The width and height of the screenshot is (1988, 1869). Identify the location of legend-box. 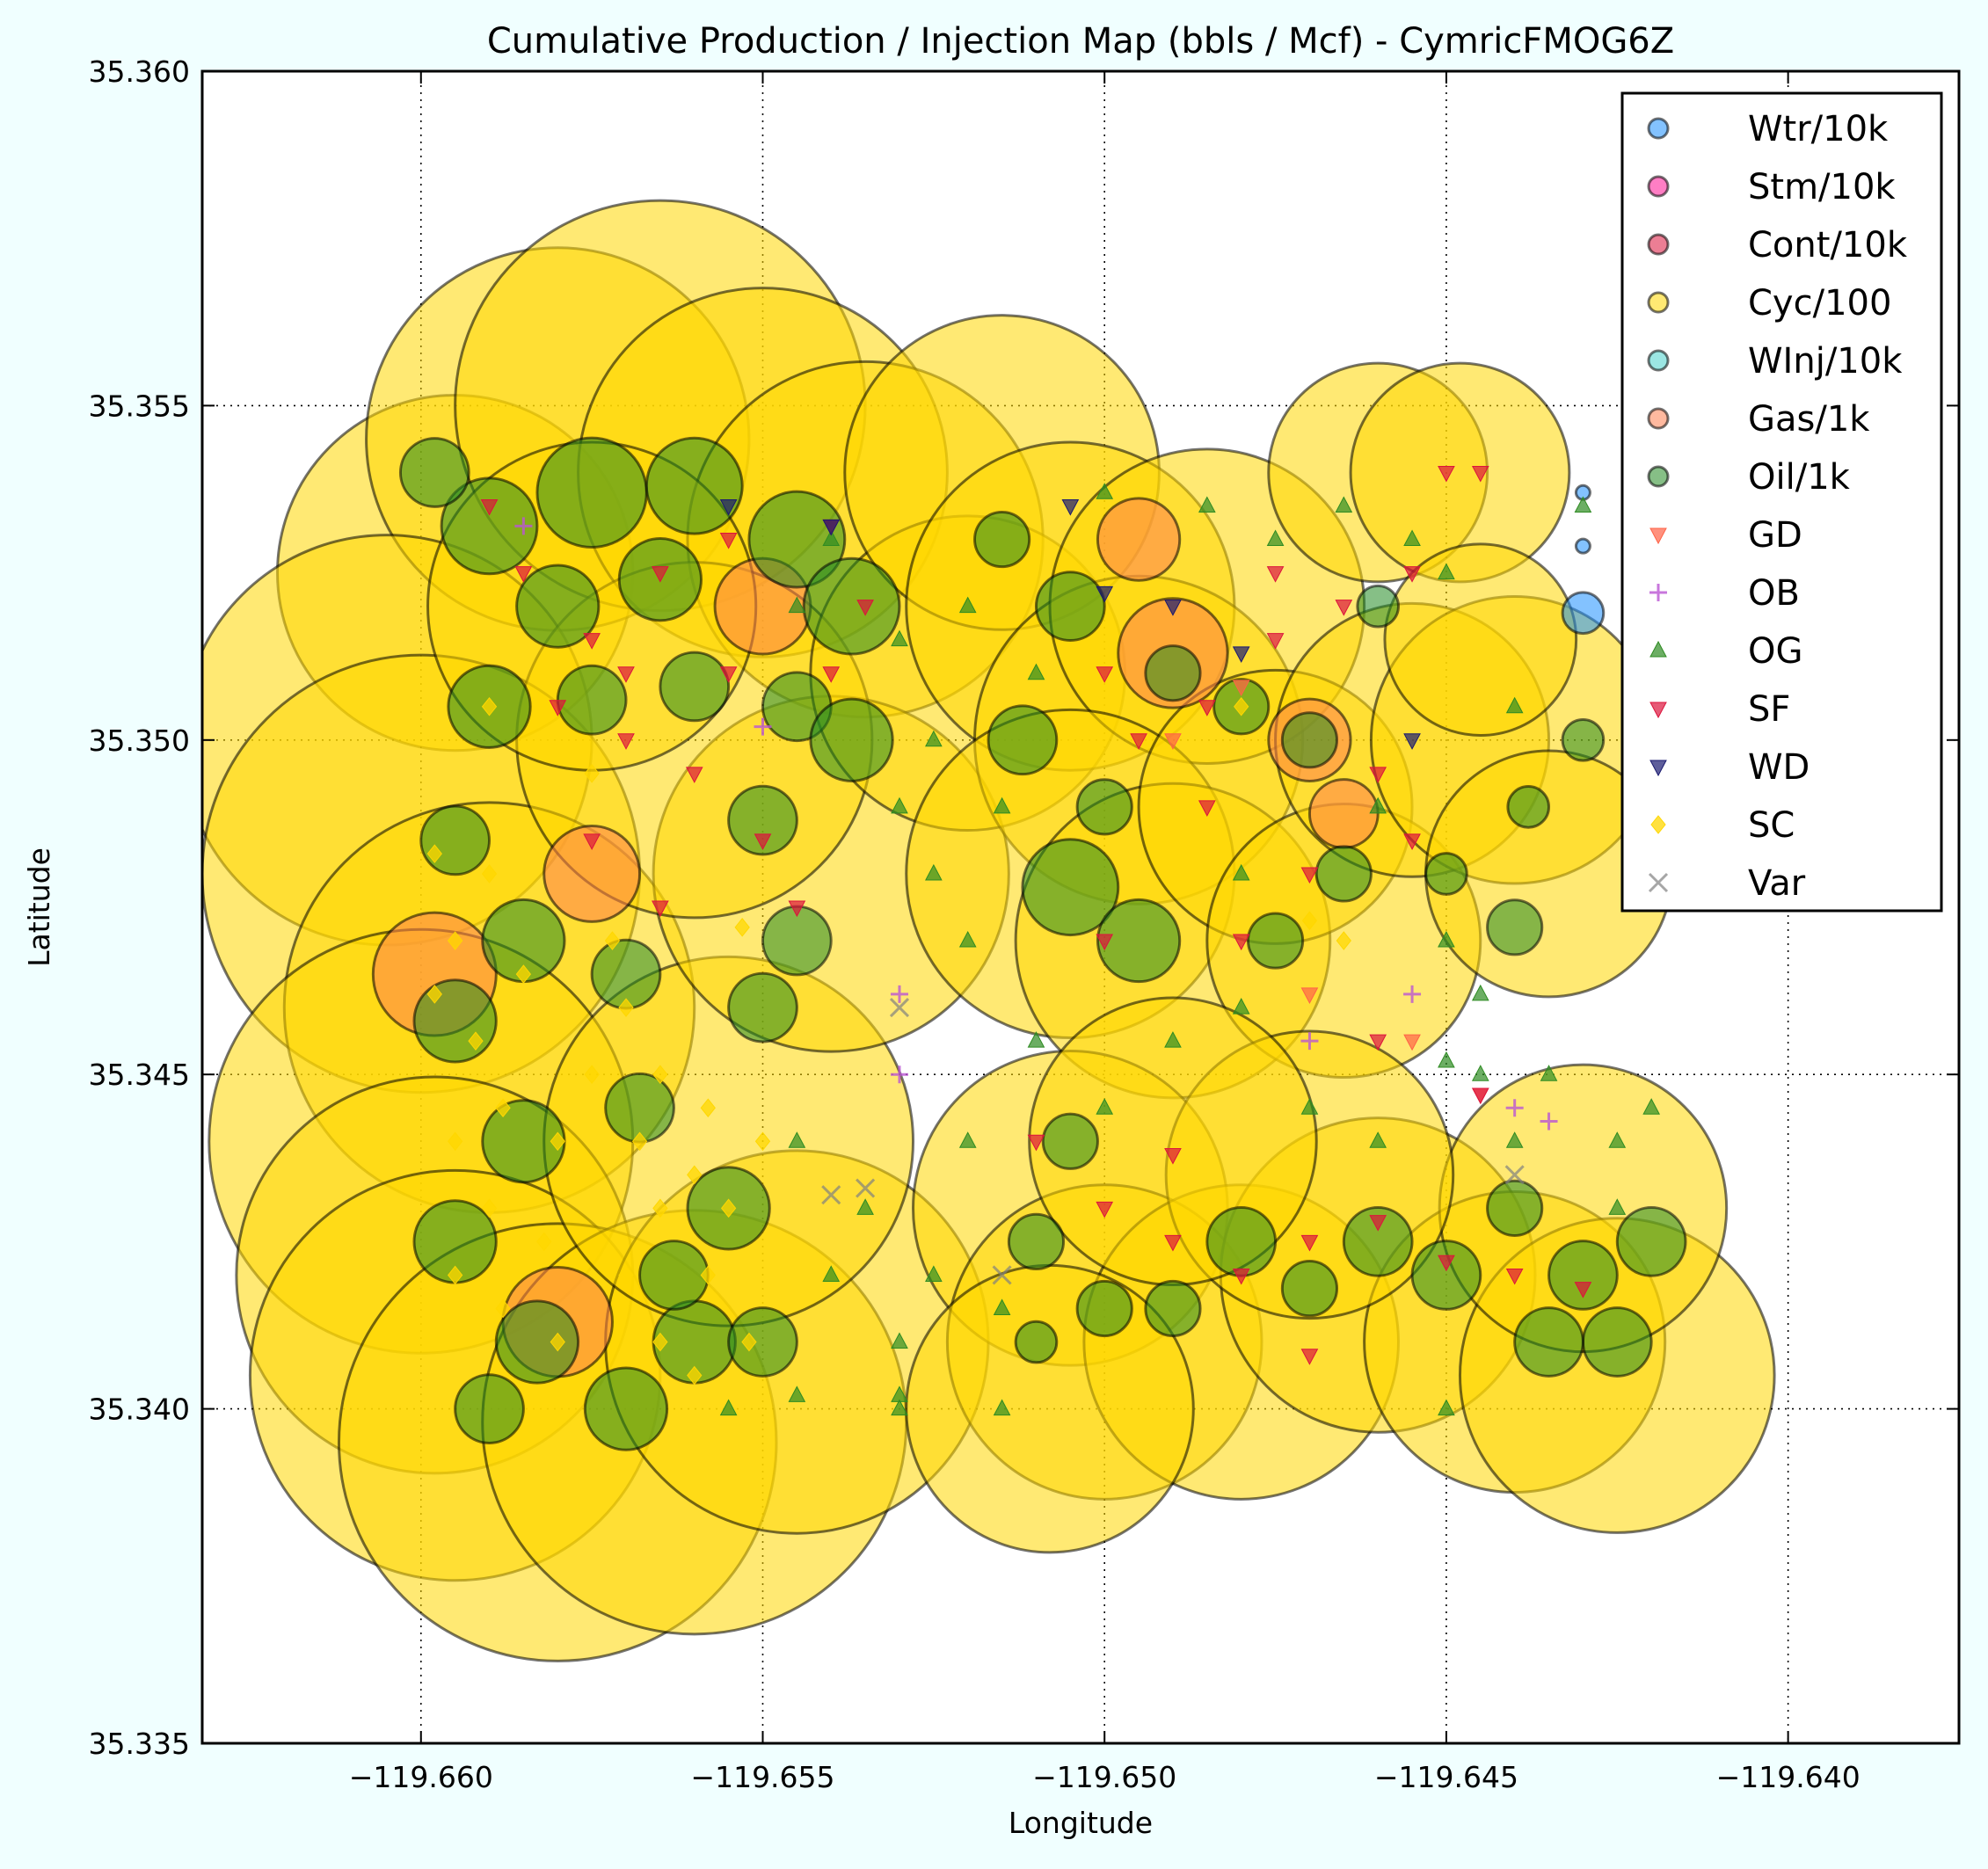
(1781, 502).